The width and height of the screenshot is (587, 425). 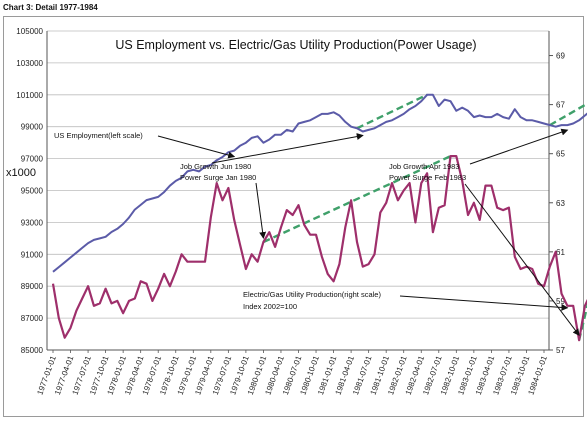 I want to click on y-left-tick-label-6: 97000, so click(x=32, y=159).